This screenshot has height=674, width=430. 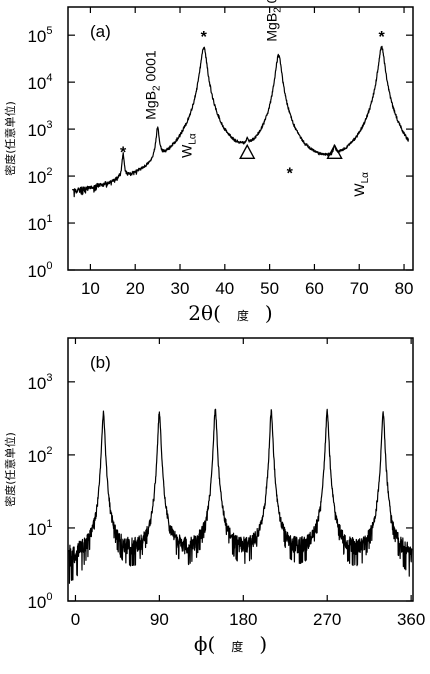 I want to click on y-tick-label: 10⁵, so click(x=39, y=35).